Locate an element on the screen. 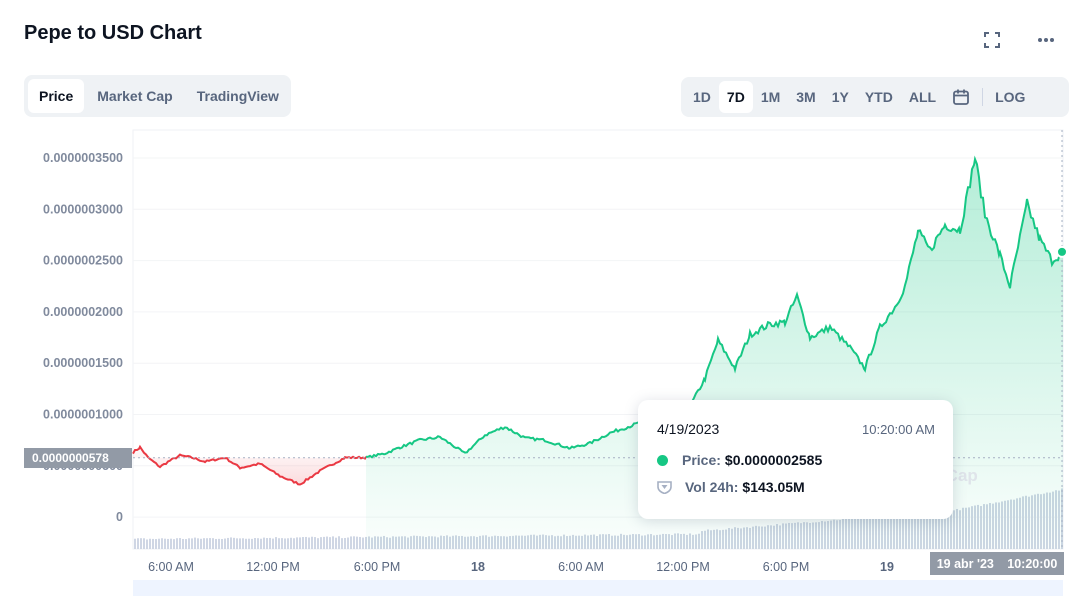 This screenshot has width=1081, height=596. range-7d: 7D is located at coordinates (735, 97).